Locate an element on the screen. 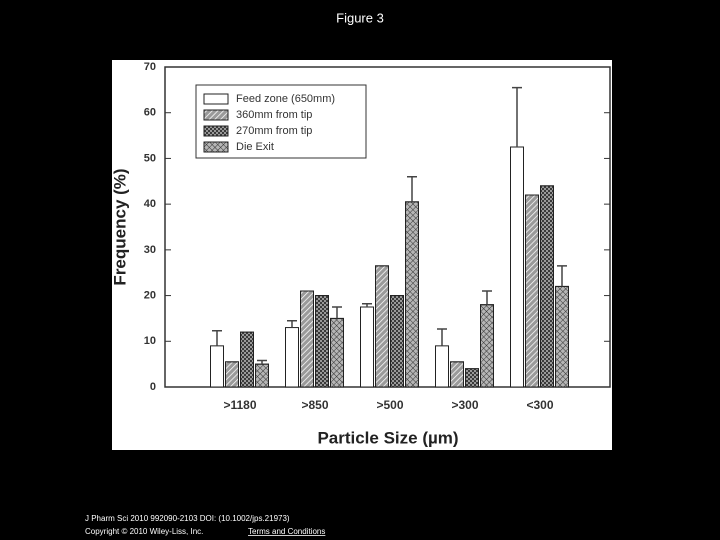 This screenshot has height=540, width=720. legend-swatch is located at coordinates (216, 99).